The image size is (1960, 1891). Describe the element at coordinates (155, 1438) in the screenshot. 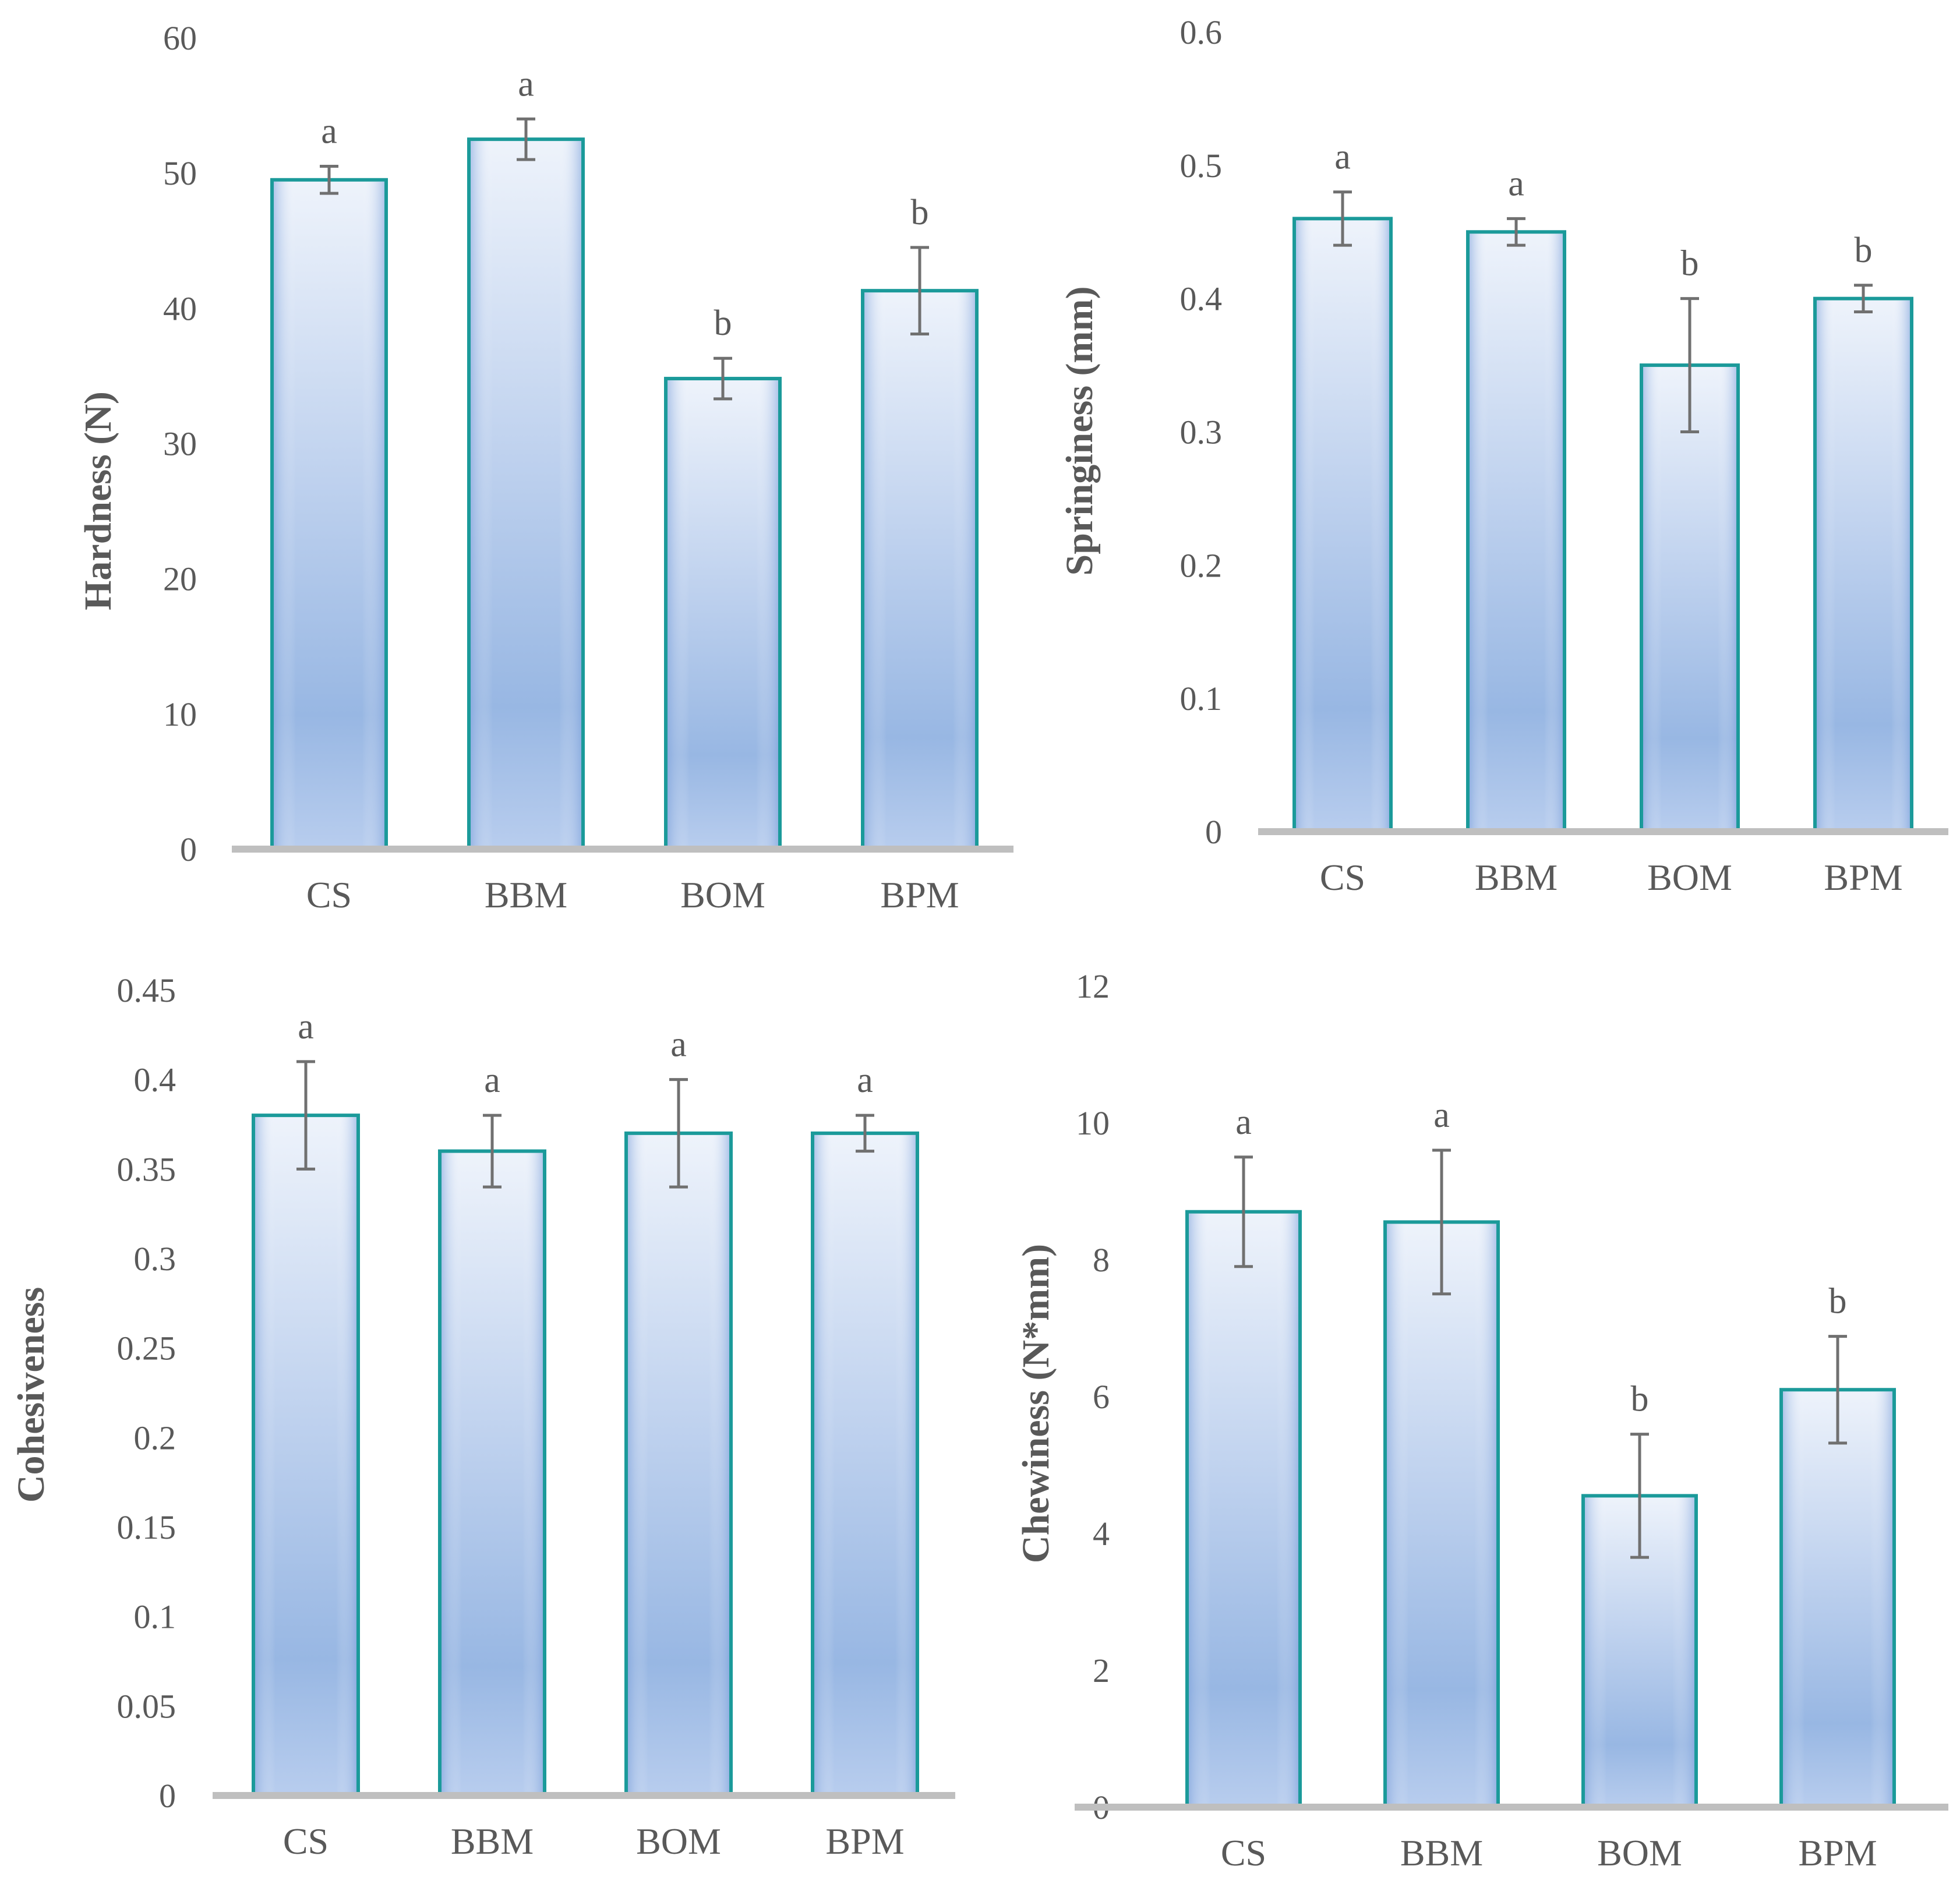

I see `cohesiveness-ytick-label: 0.2` at that location.